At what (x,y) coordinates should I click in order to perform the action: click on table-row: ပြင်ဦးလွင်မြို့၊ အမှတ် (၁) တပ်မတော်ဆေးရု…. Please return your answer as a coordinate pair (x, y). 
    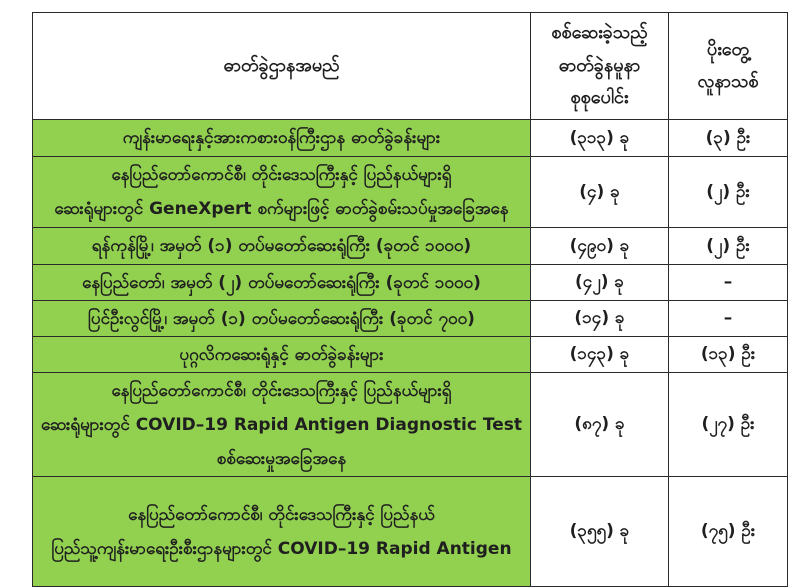
    Looking at the image, I should click on (410, 318).